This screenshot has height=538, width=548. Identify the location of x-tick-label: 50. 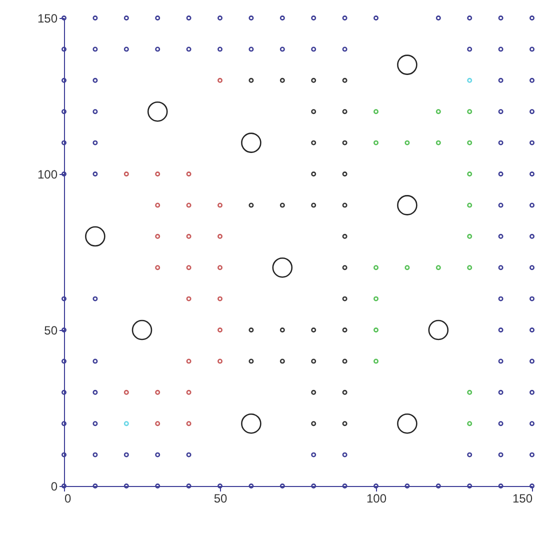
(221, 499).